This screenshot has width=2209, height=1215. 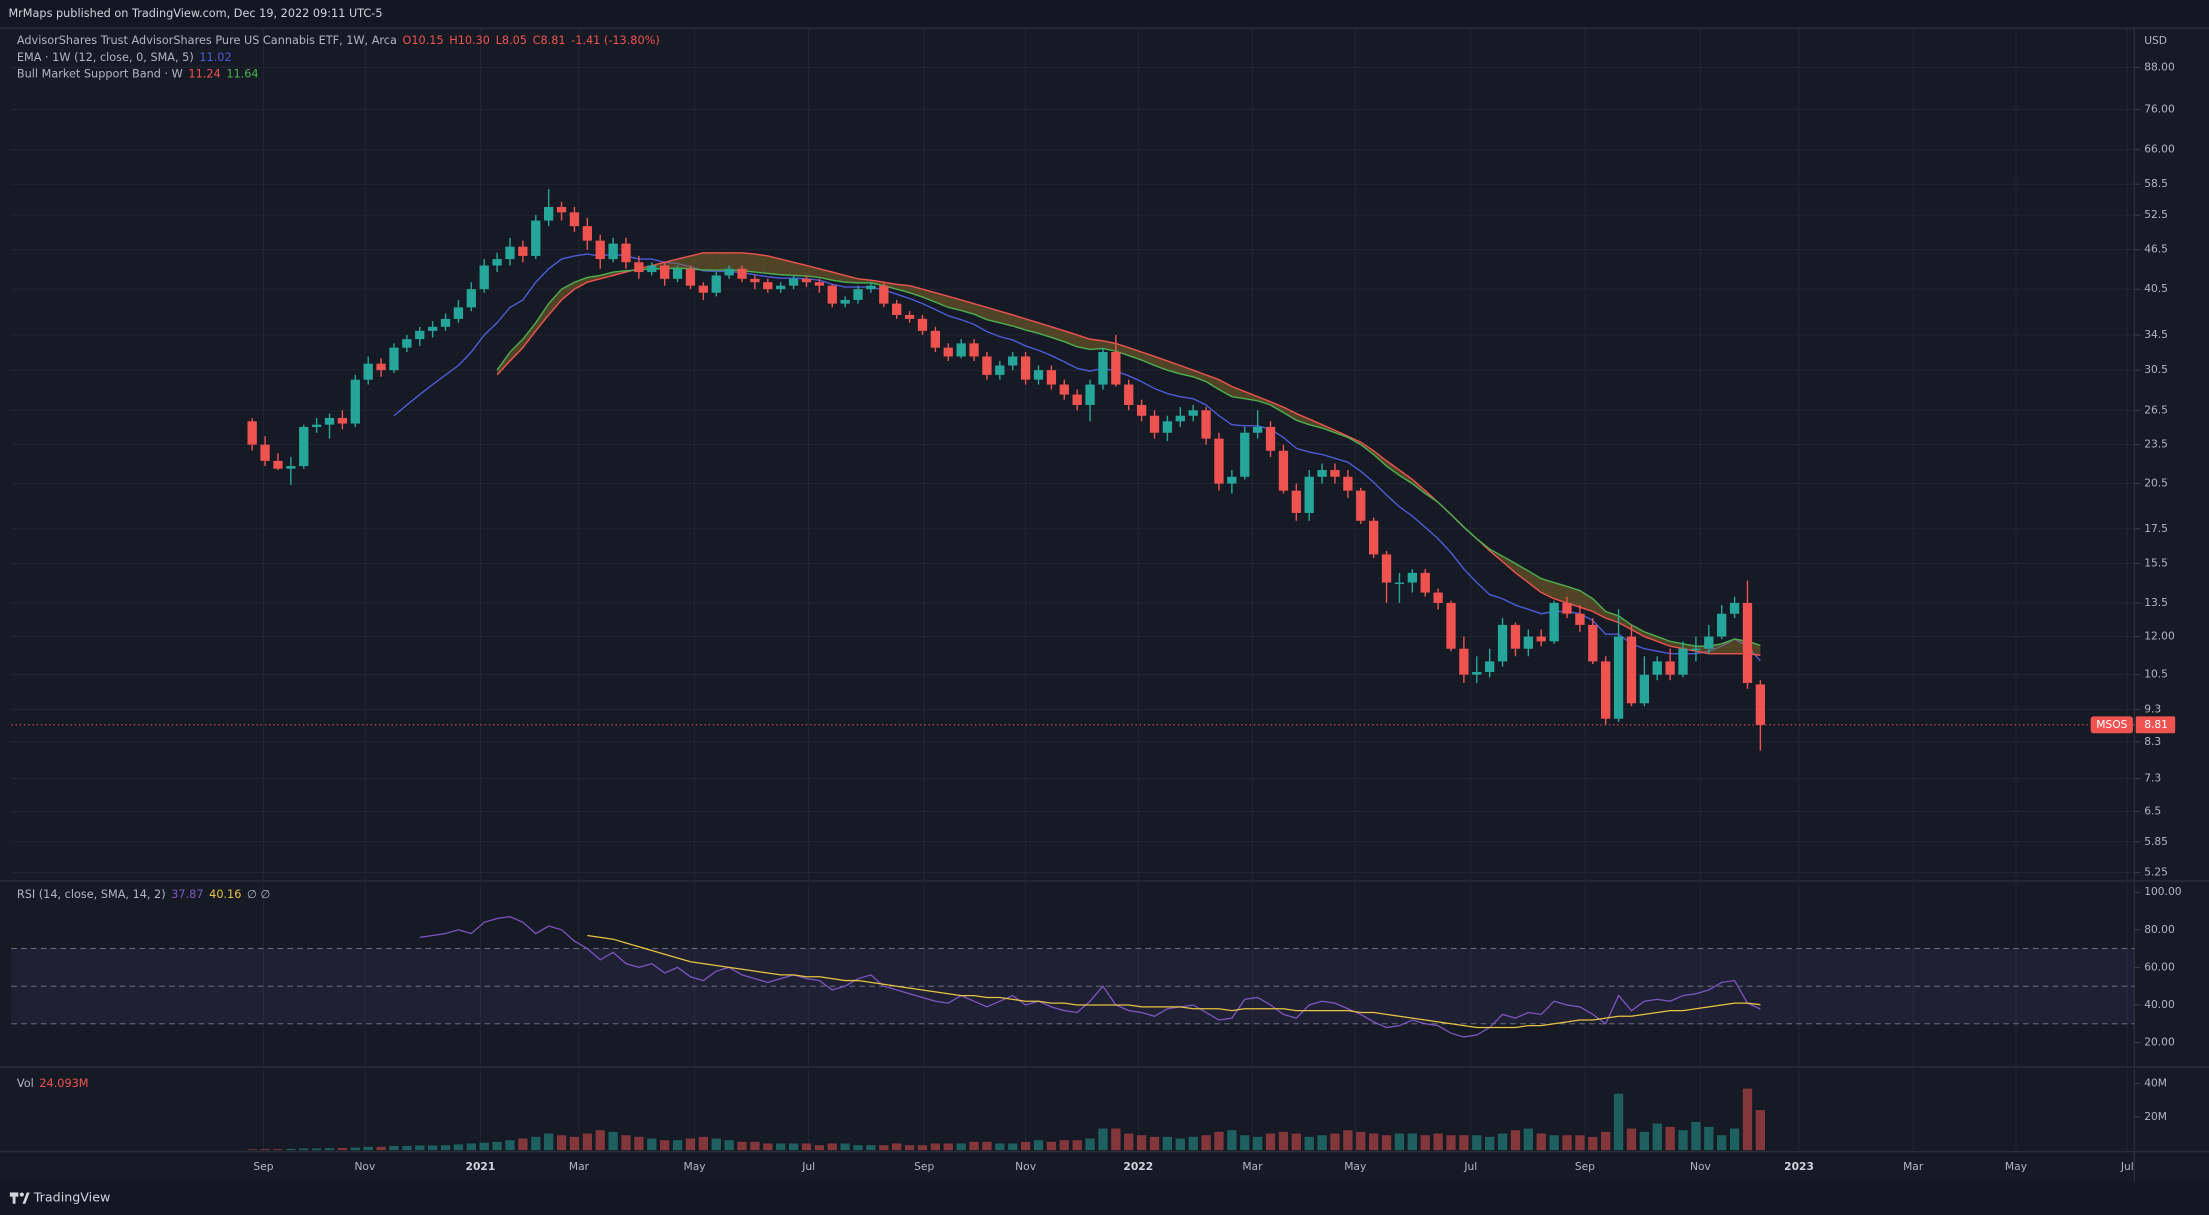 What do you see at coordinates (1174, 981) in the screenshot?
I see `rsi-line` at bounding box center [1174, 981].